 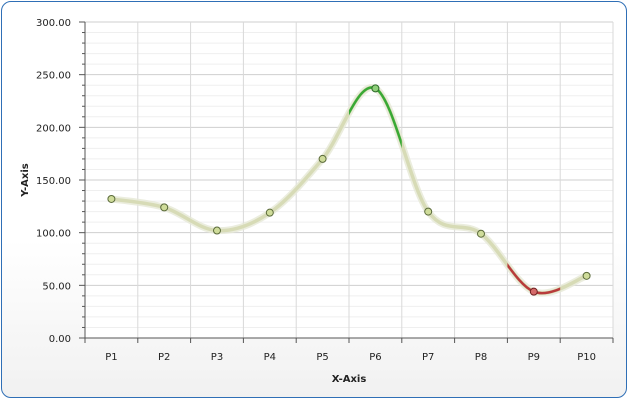 I want to click on y-axis-title: Y-Axis, so click(x=25, y=180).